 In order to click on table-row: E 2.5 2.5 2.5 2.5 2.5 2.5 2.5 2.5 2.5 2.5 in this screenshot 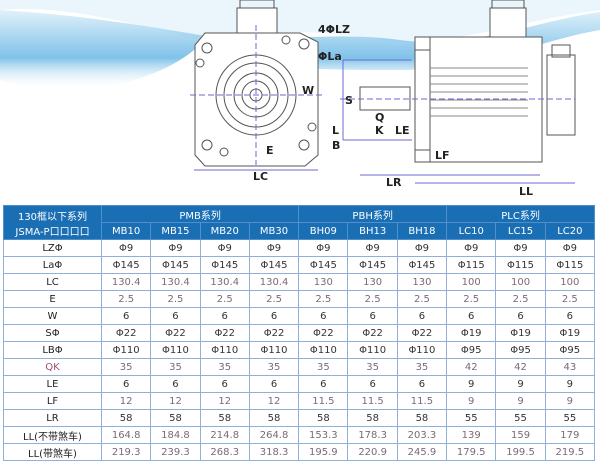, I will do `click(299, 299)`.